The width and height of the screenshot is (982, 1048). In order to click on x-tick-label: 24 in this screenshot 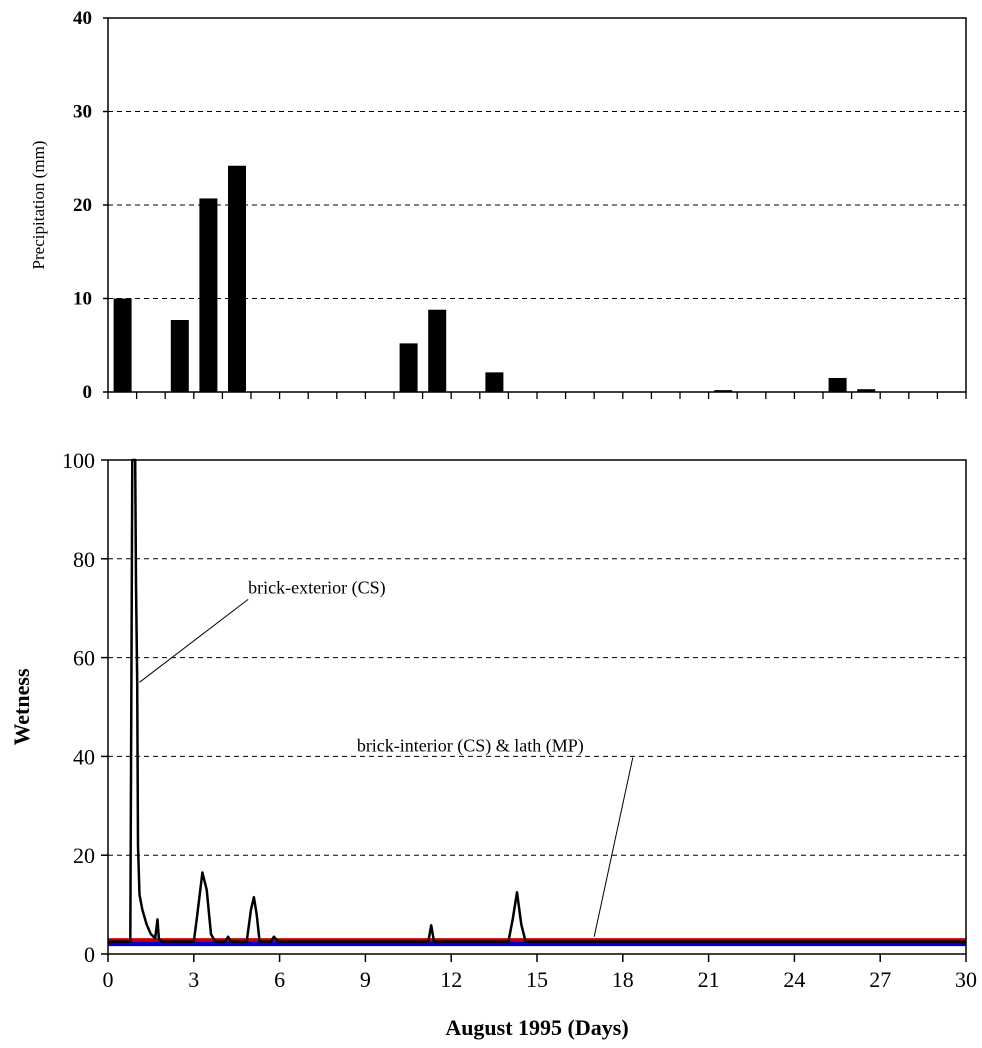, I will do `click(794, 979)`.